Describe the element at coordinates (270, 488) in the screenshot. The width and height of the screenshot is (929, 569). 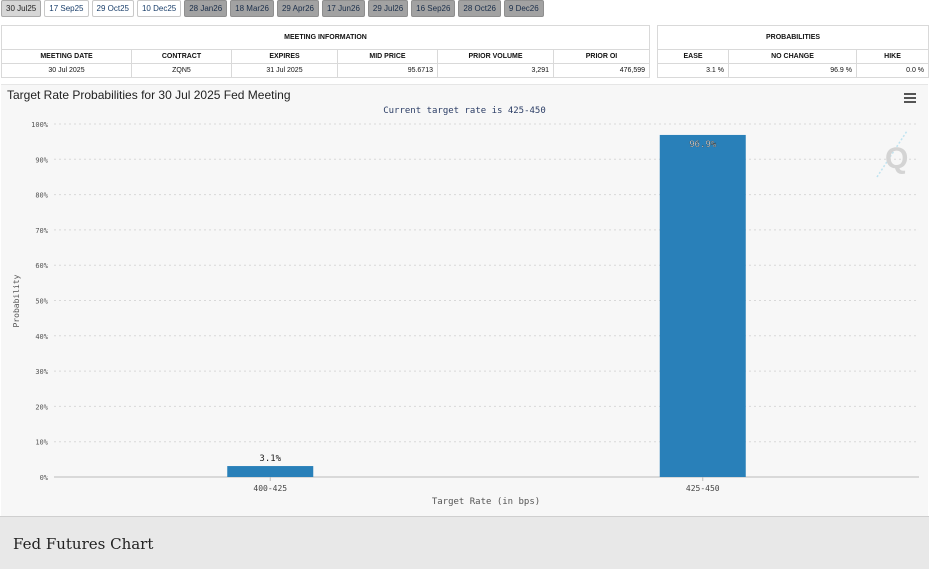
I see `x-tick-label: 400-425` at that location.